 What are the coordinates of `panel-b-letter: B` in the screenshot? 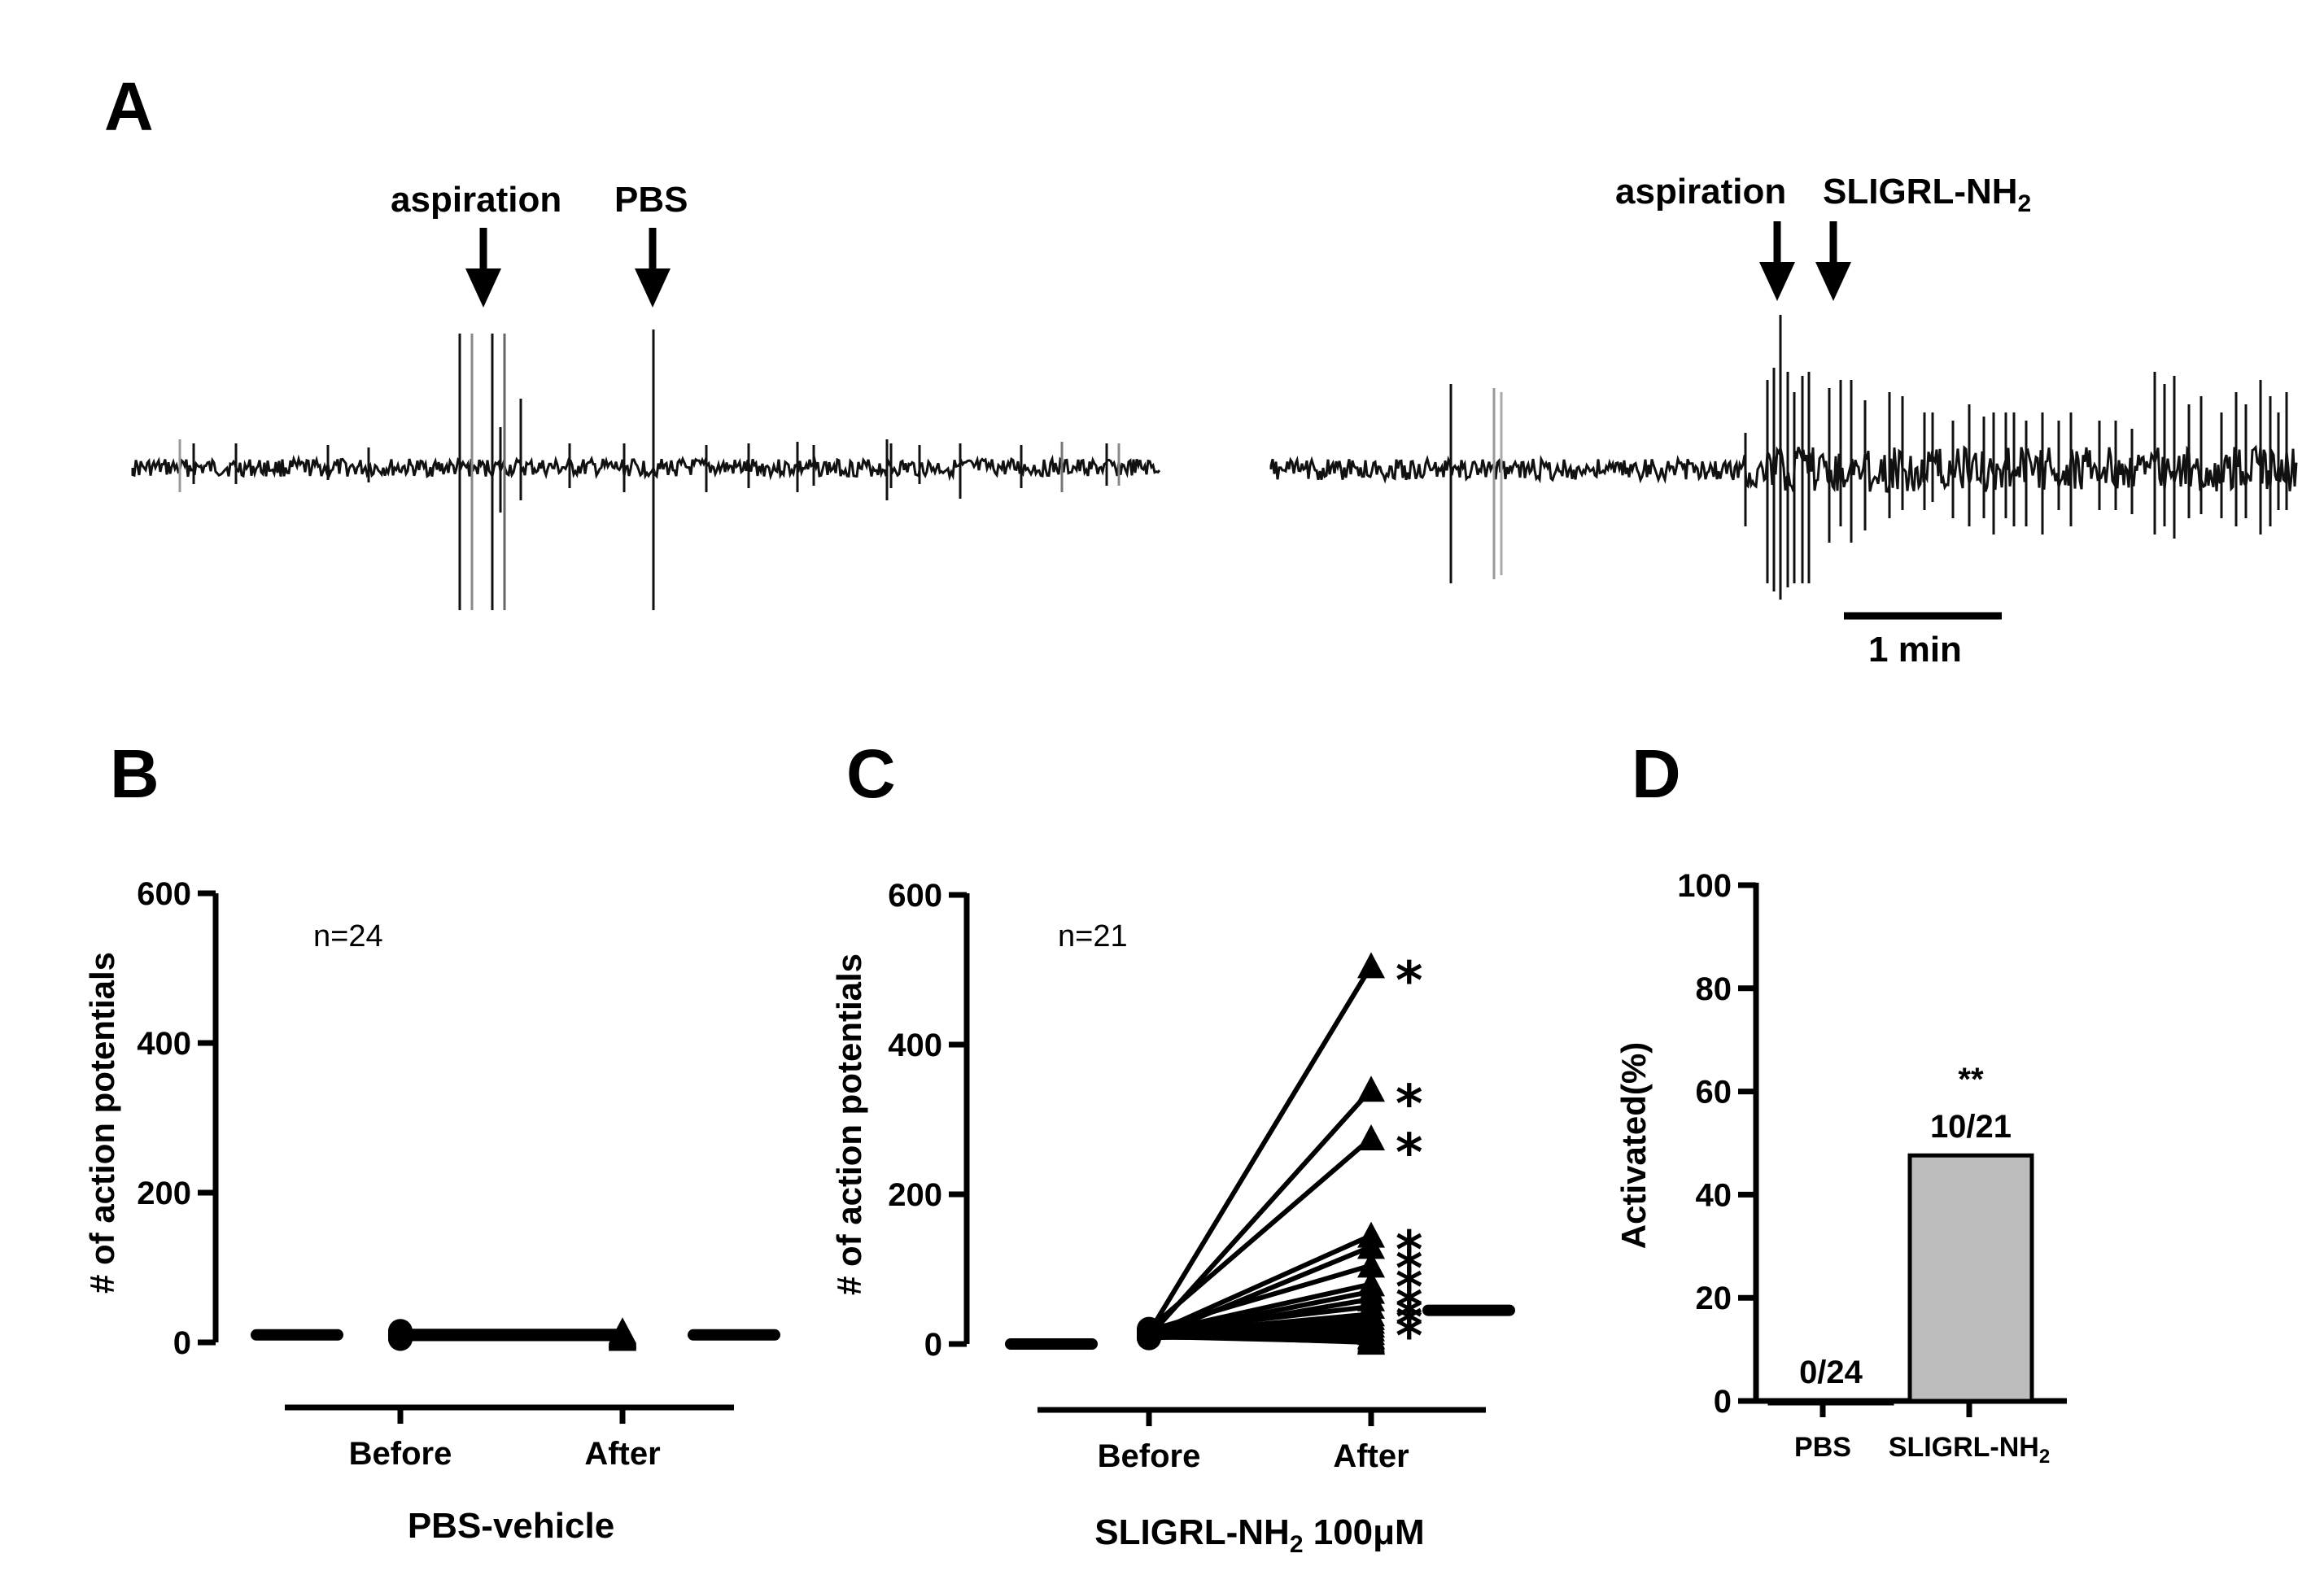 It's located at (134, 774).